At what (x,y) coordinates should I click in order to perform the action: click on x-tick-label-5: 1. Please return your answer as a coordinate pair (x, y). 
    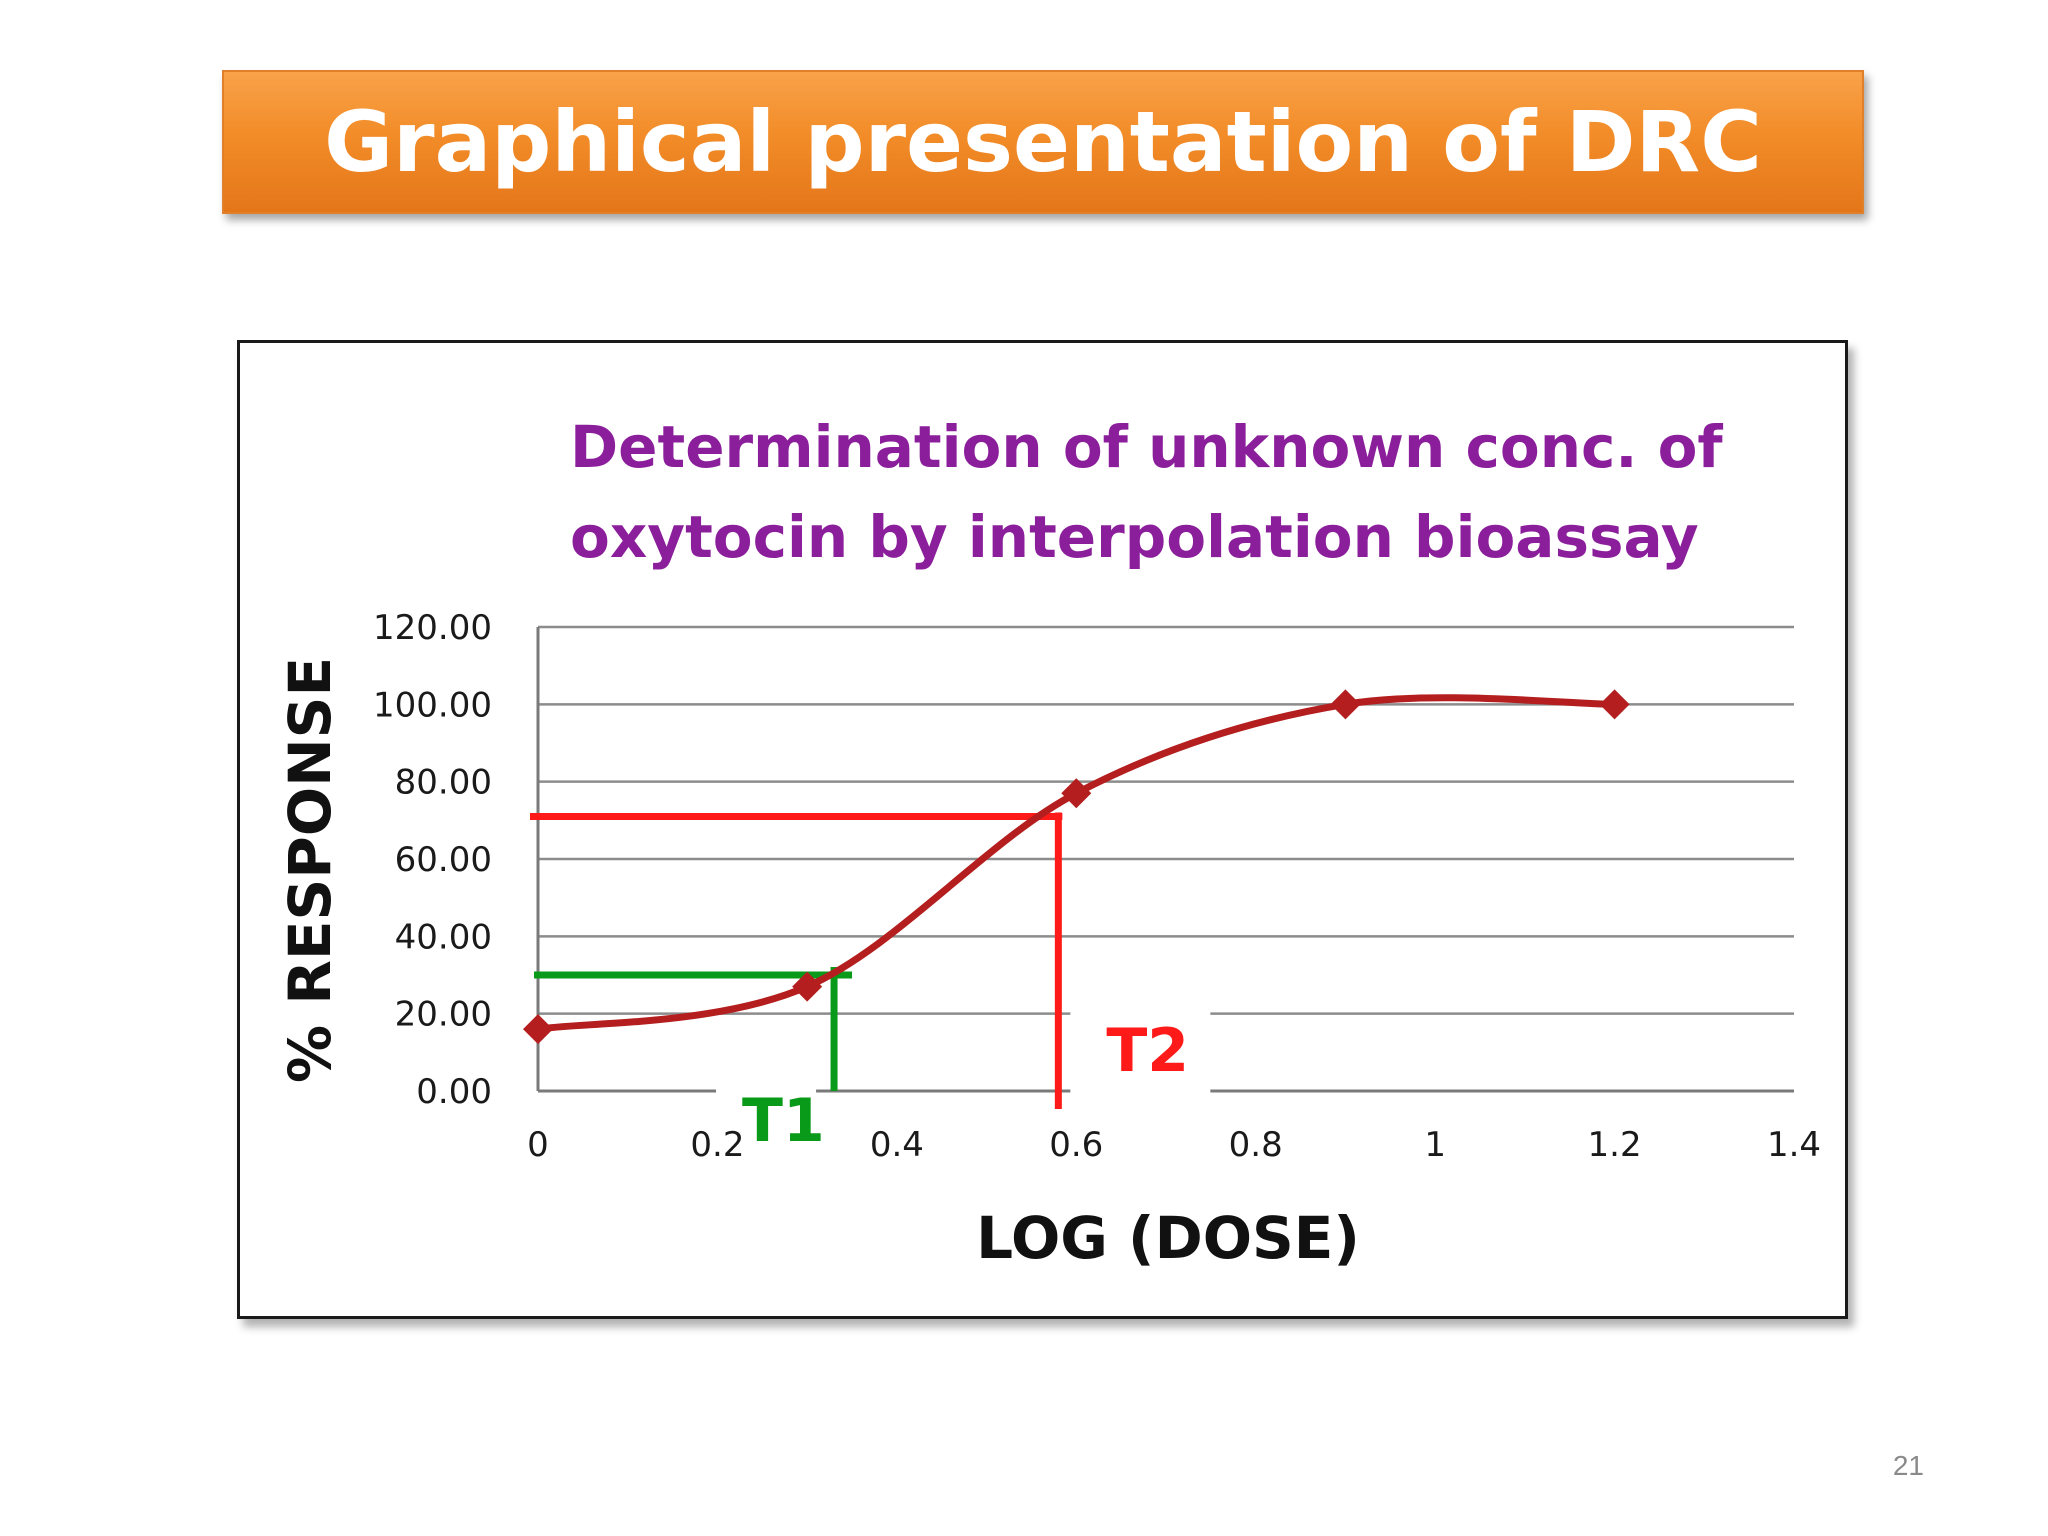
    Looking at the image, I should click on (1435, 1145).